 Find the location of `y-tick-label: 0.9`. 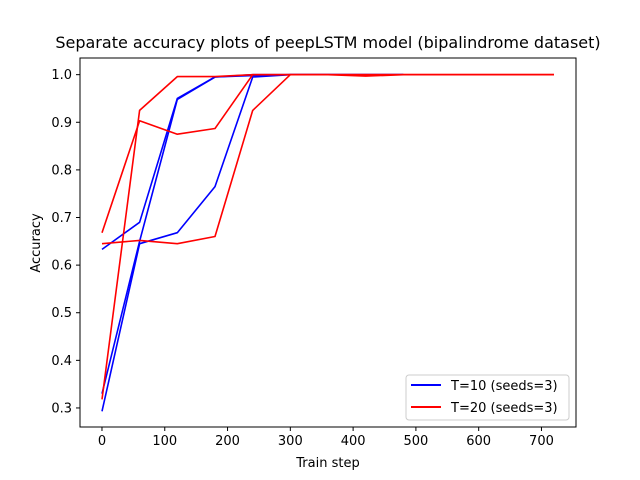

y-tick-label: 0.9 is located at coordinates (61, 123).